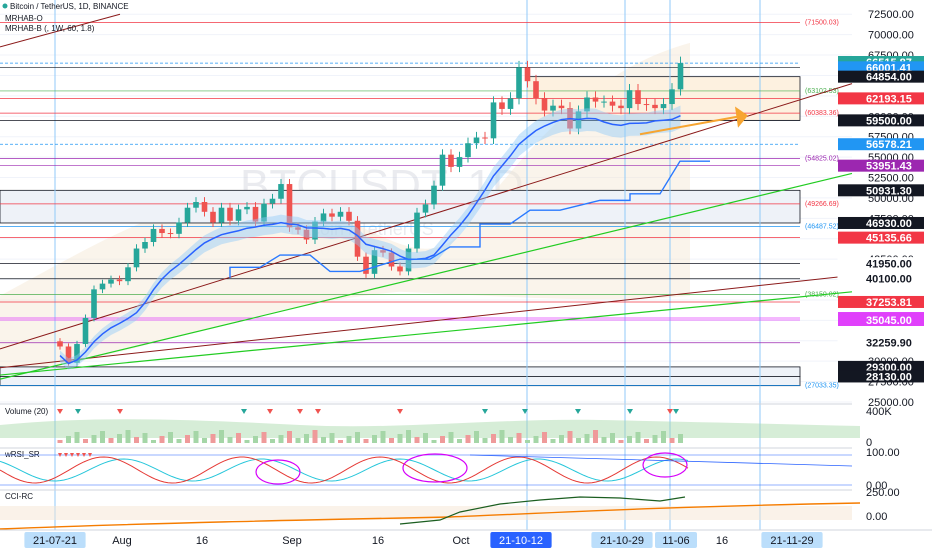 The width and height of the screenshot is (932, 550). What do you see at coordinates (344, 470) in the screenshot?
I see `oscillator-line` at bounding box center [344, 470].